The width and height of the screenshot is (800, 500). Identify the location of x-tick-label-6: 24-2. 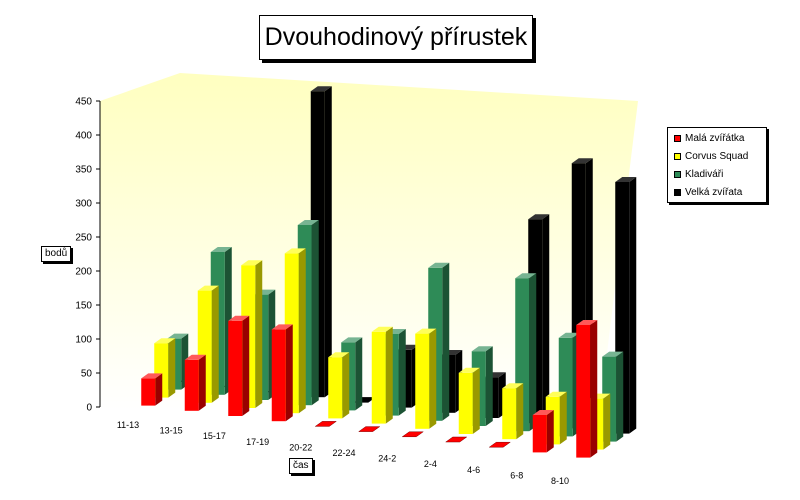
(387, 459).